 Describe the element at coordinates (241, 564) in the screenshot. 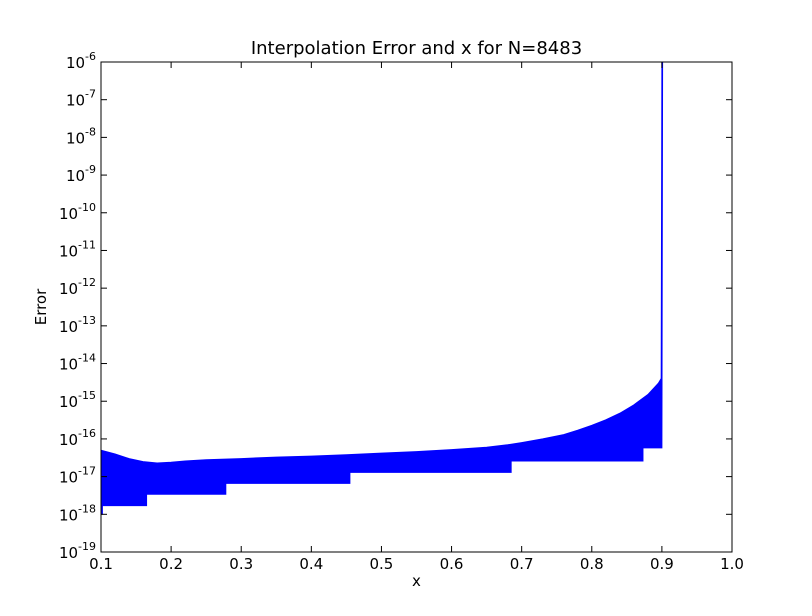

I see `x-tick-label: 0.3` at that location.